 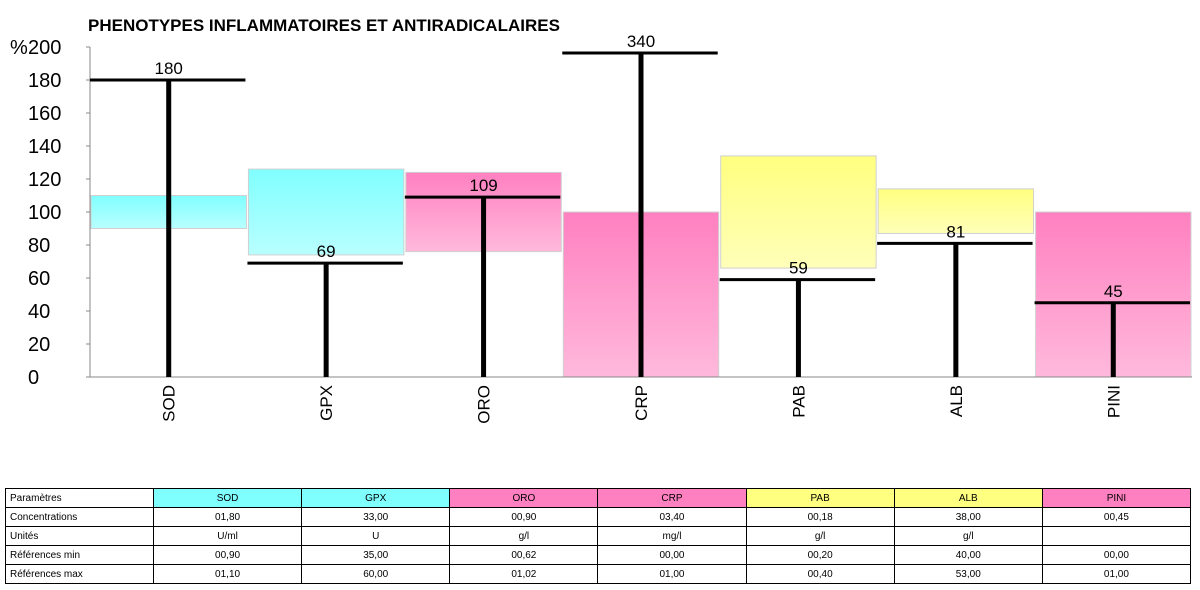 I want to click on table-header-row: Paramètres SOD GPX ORO CRP PAB ALB PINI, so click(x=598, y=498).